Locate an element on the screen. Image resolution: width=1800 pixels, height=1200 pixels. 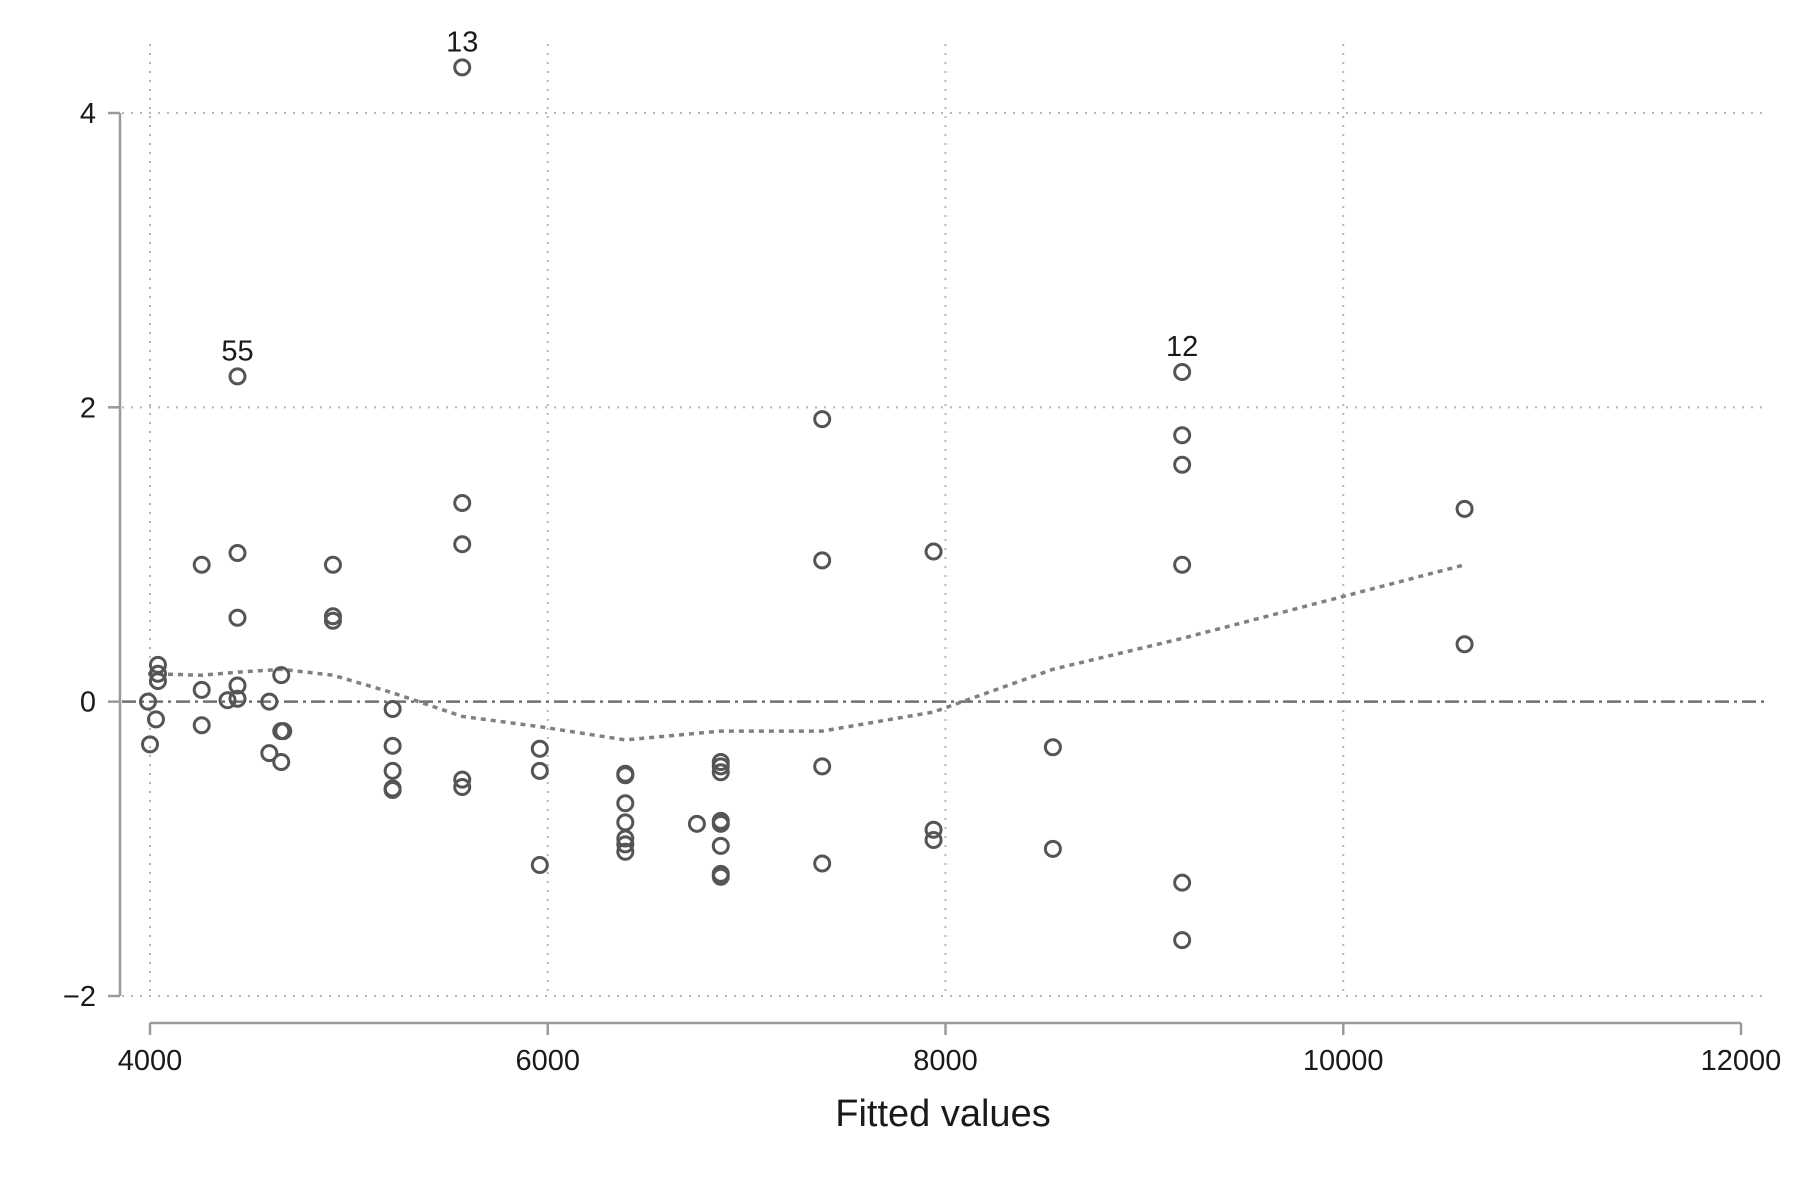
x-axis-title: Fitted values is located at coordinates (942, 1114).